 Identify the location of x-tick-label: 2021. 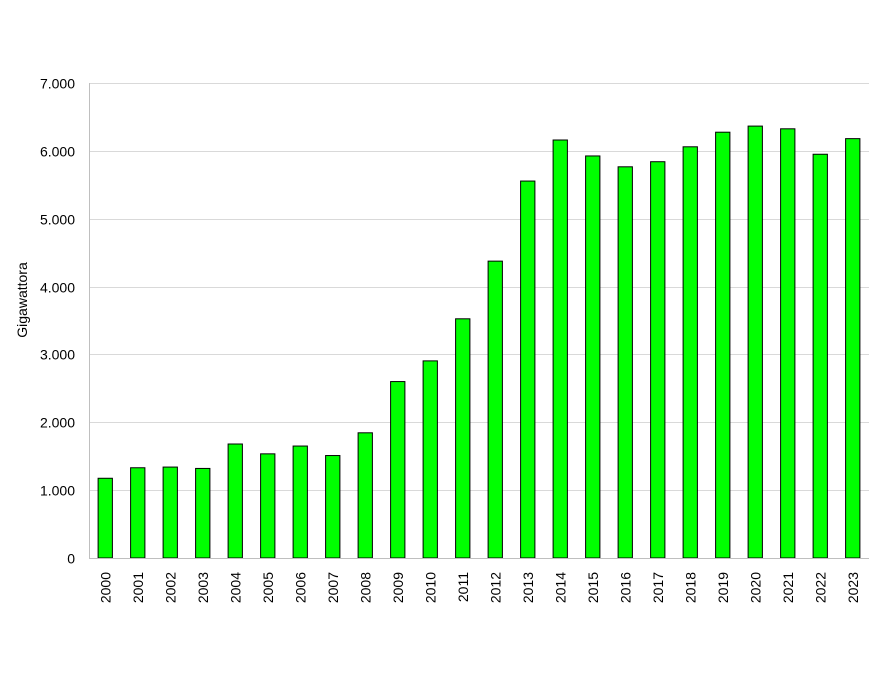
(788, 587).